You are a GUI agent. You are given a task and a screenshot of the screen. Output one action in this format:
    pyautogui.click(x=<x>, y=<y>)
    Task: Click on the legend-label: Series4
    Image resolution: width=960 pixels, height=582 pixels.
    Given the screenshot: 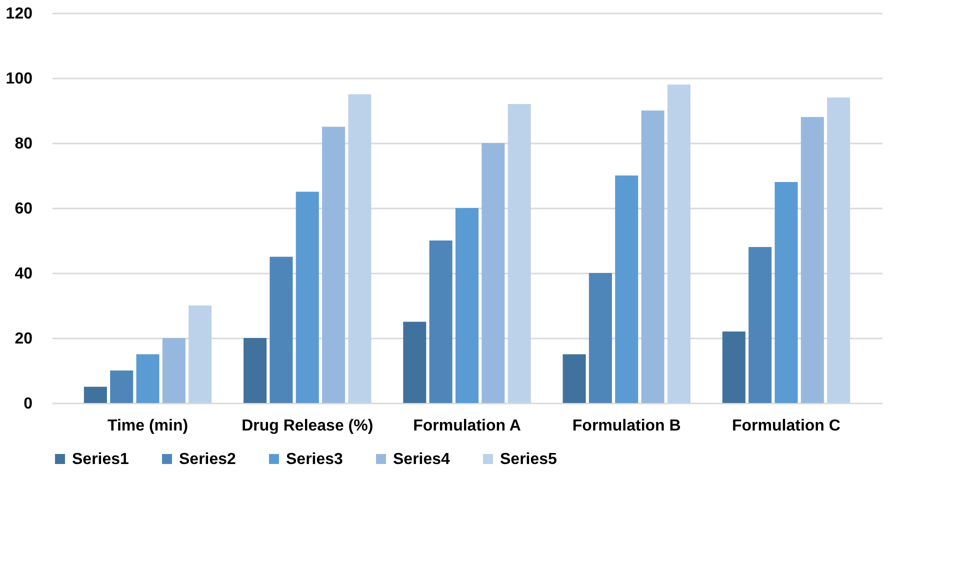 What is the action you would take?
    pyautogui.click(x=421, y=459)
    